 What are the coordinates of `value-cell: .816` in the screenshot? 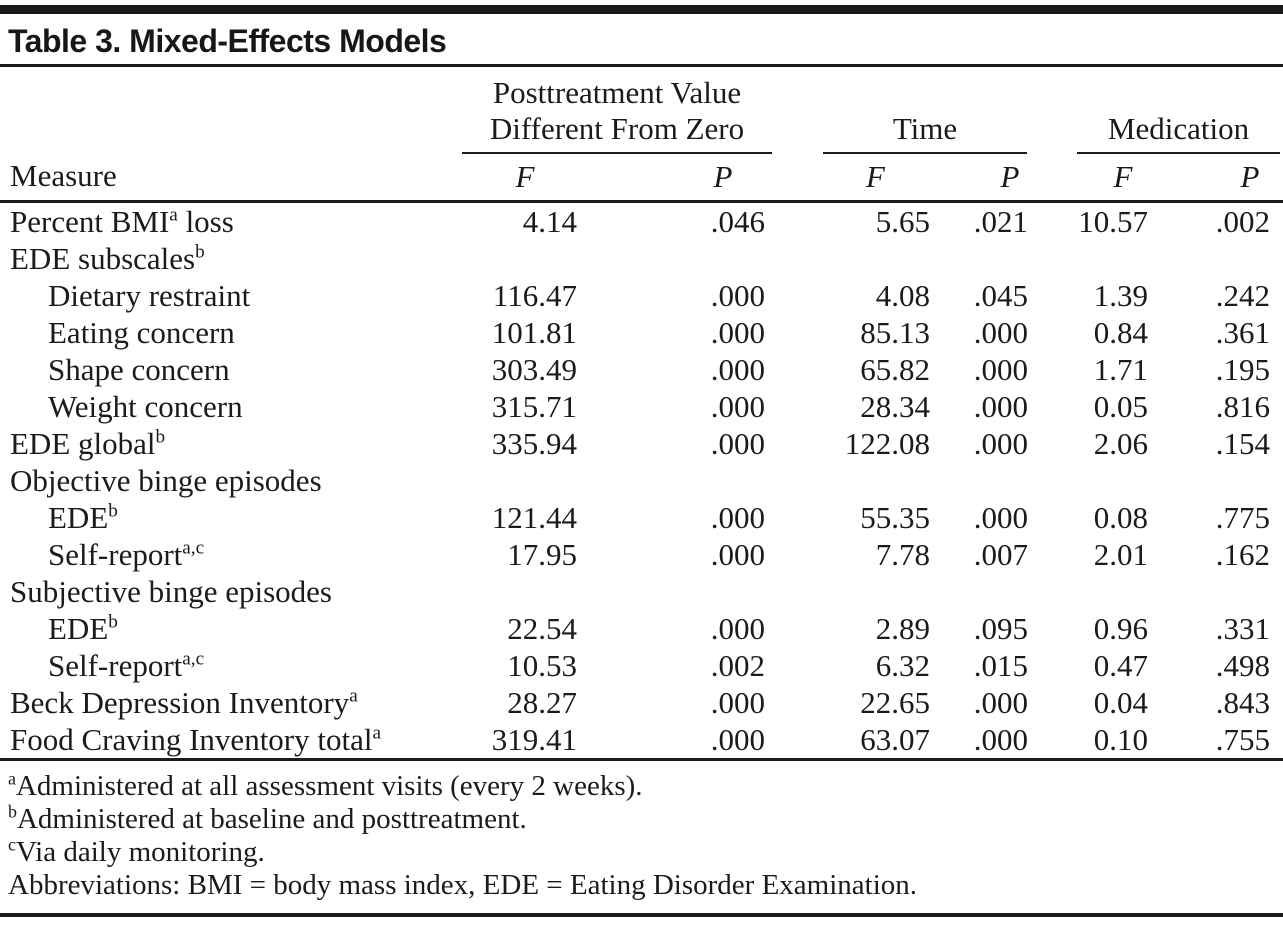 It's located at (1242, 406).